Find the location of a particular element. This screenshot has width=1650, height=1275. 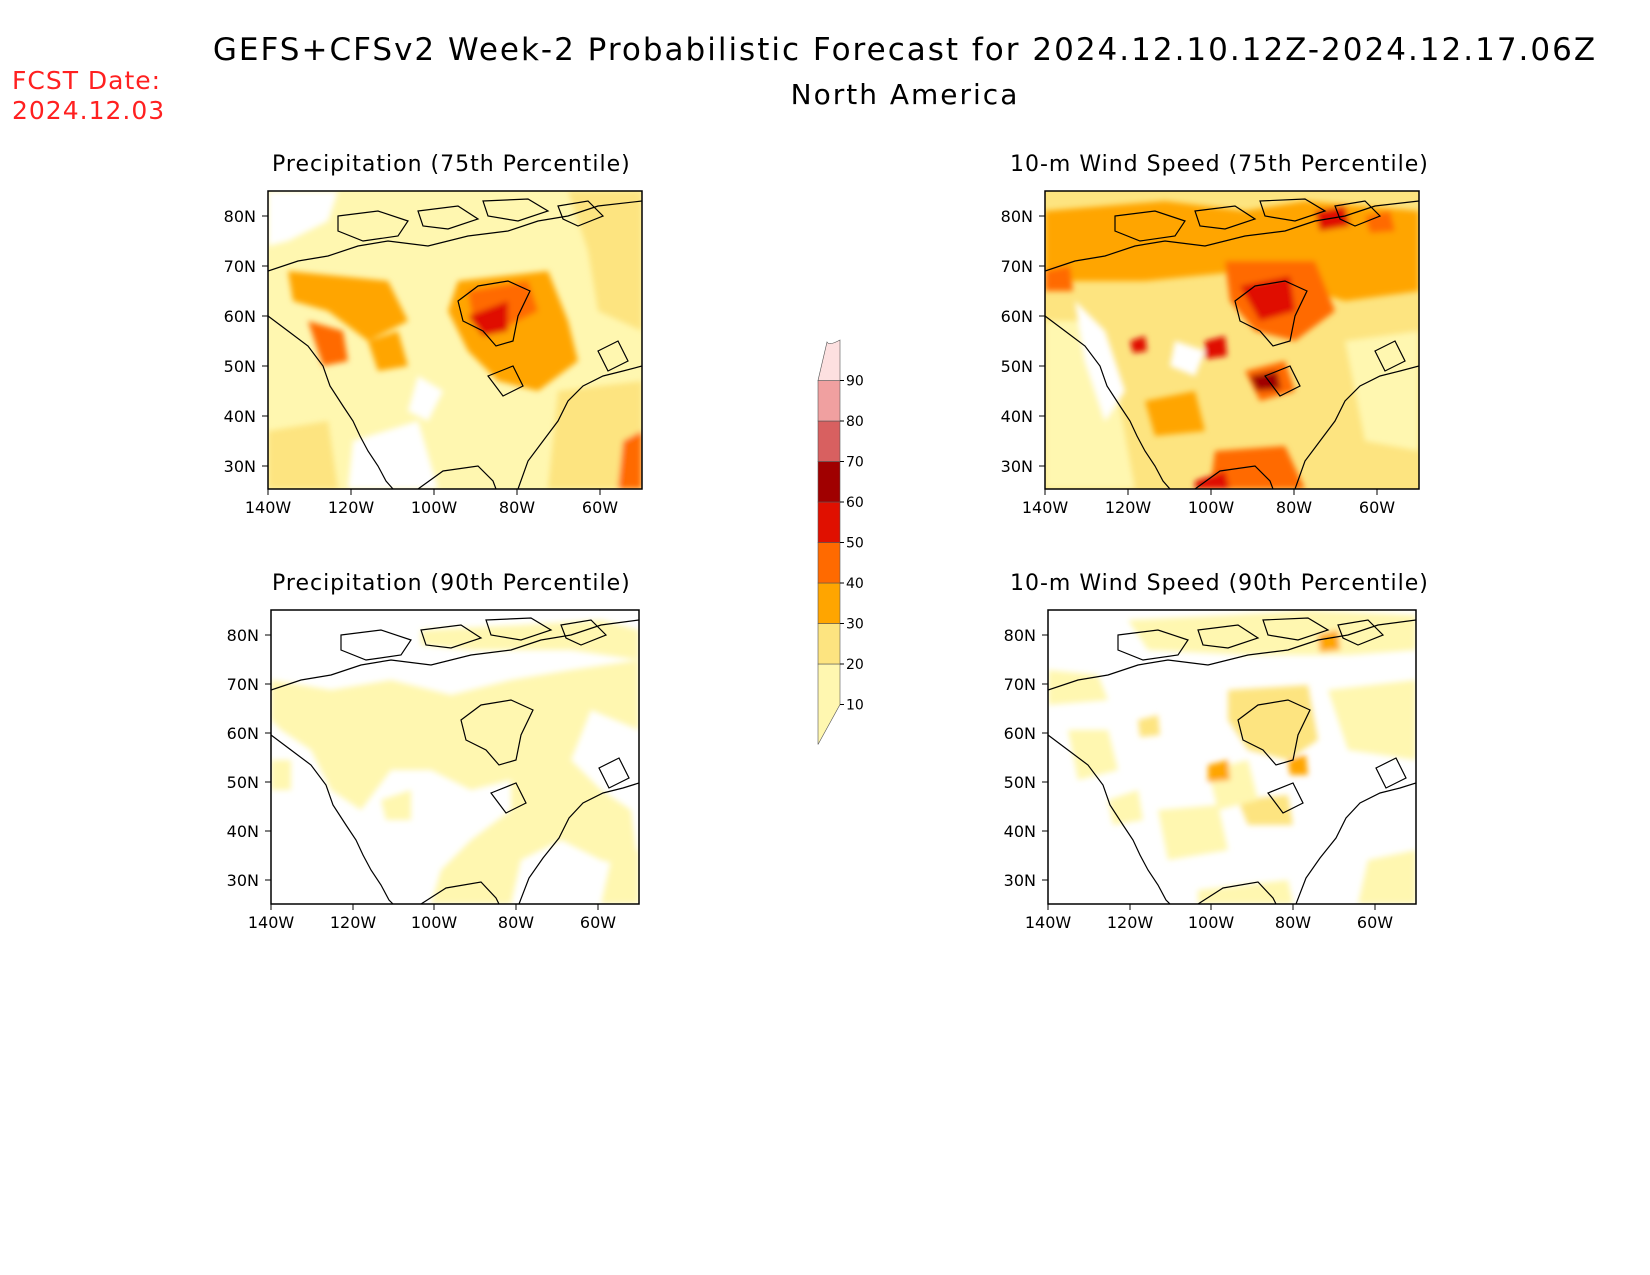

colorbar-label: 70 is located at coordinates (855, 463).